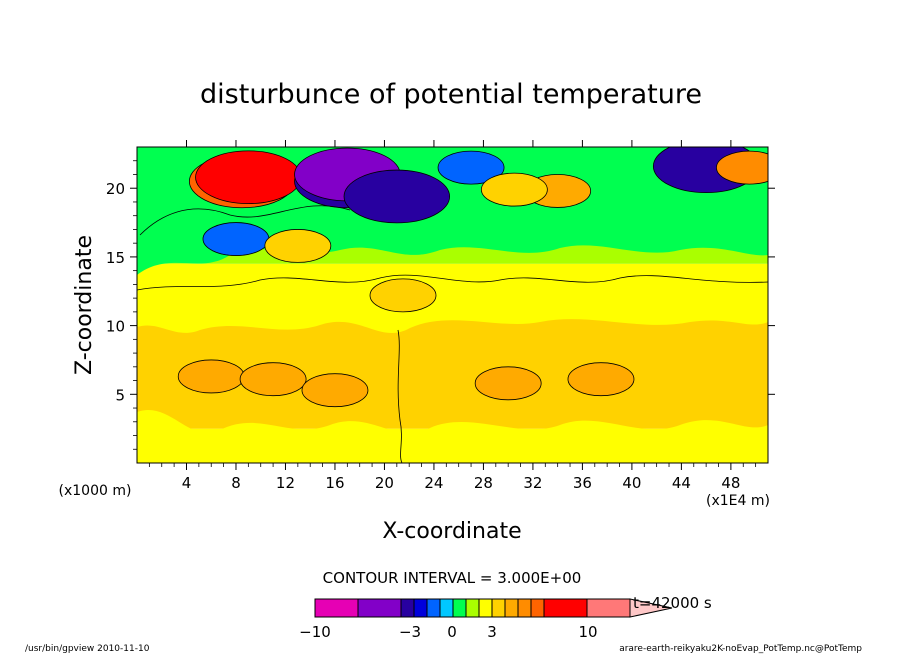 Image resolution: width=904 pixels, height=654 pixels. Describe the element at coordinates (115, 258) in the screenshot. I see `y-tick-label: 15` at that location.